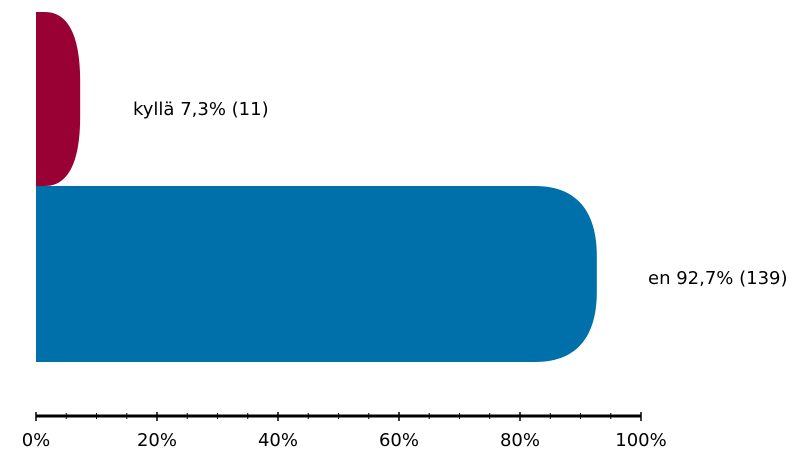 Image resolution: width=800 pixels, height=456 pixels. What do you see at coordinates (36, 440) in the screenshot?
I see `x-tick-label: 0%` at bounding box center [36, 440].